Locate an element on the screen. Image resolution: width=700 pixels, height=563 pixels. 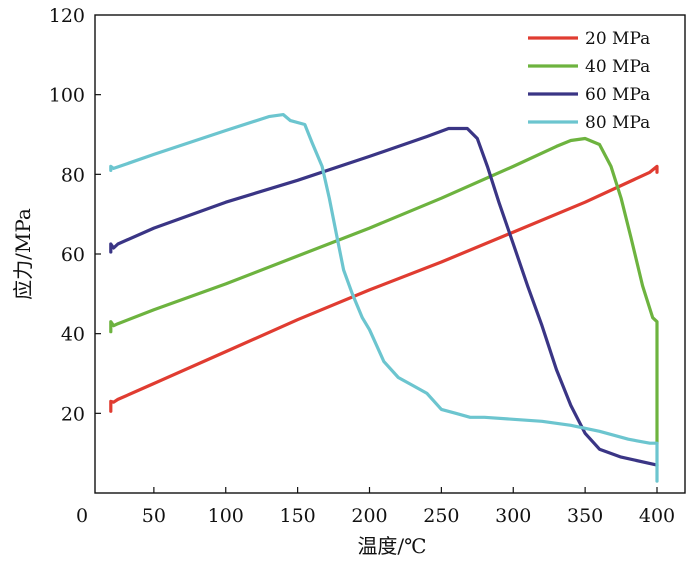
x-tick-label: 0 is located at coordinates (82, 516).